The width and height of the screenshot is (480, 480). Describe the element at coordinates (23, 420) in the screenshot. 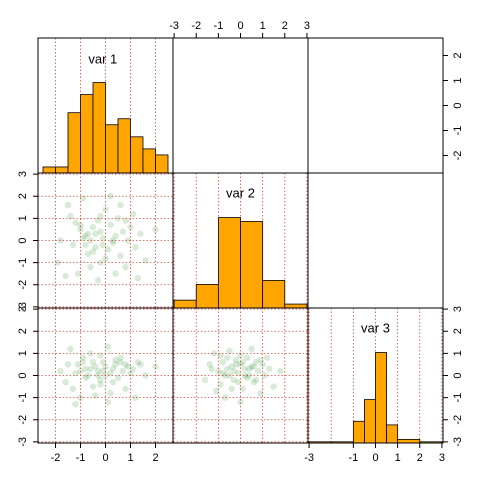

I see `y-axis-tick-label: -2` at that location.